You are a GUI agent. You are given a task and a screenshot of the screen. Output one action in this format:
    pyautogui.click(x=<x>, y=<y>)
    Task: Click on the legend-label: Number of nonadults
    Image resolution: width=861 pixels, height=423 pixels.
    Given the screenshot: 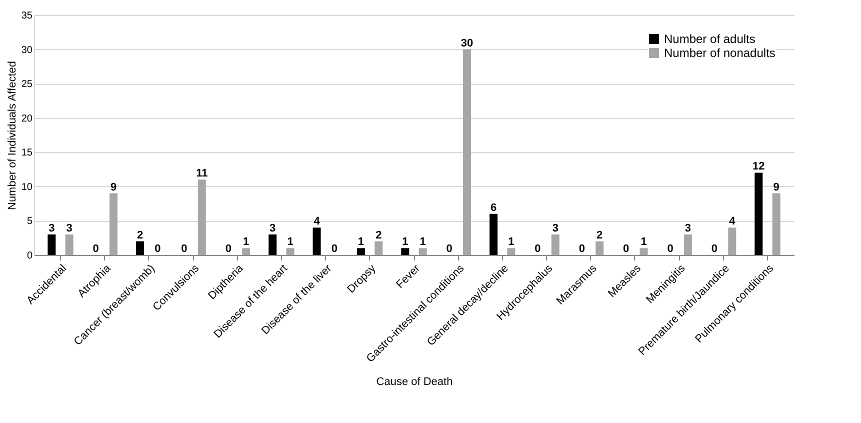 What is the action you would take?
    pyautogui.click(x=720, y=53)
    